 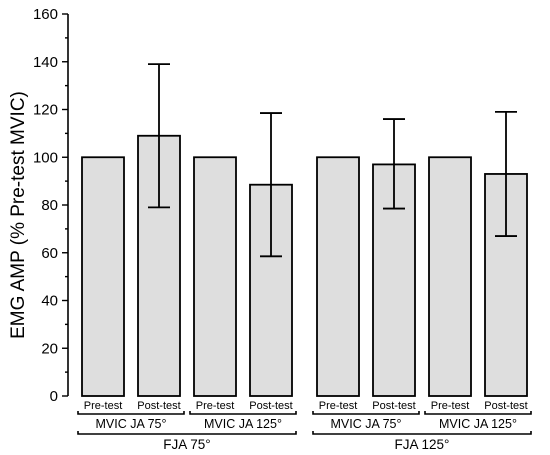 I want to click on y-axis: 0 20 40 60 80 100 120 140 160, so click(x=51, y=205).